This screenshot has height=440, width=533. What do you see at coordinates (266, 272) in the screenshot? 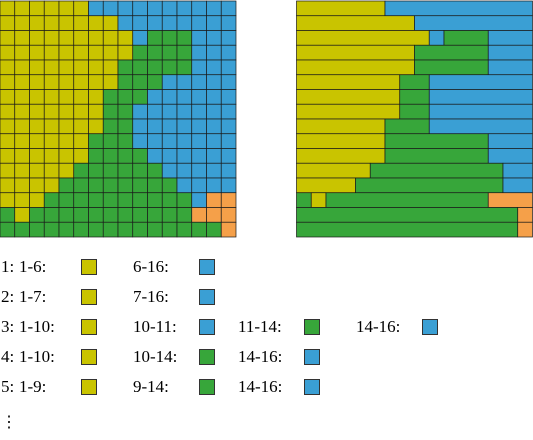
I see `legend-row-1: 1: 1-6: 6-16:` at bounding box center [266, 272].